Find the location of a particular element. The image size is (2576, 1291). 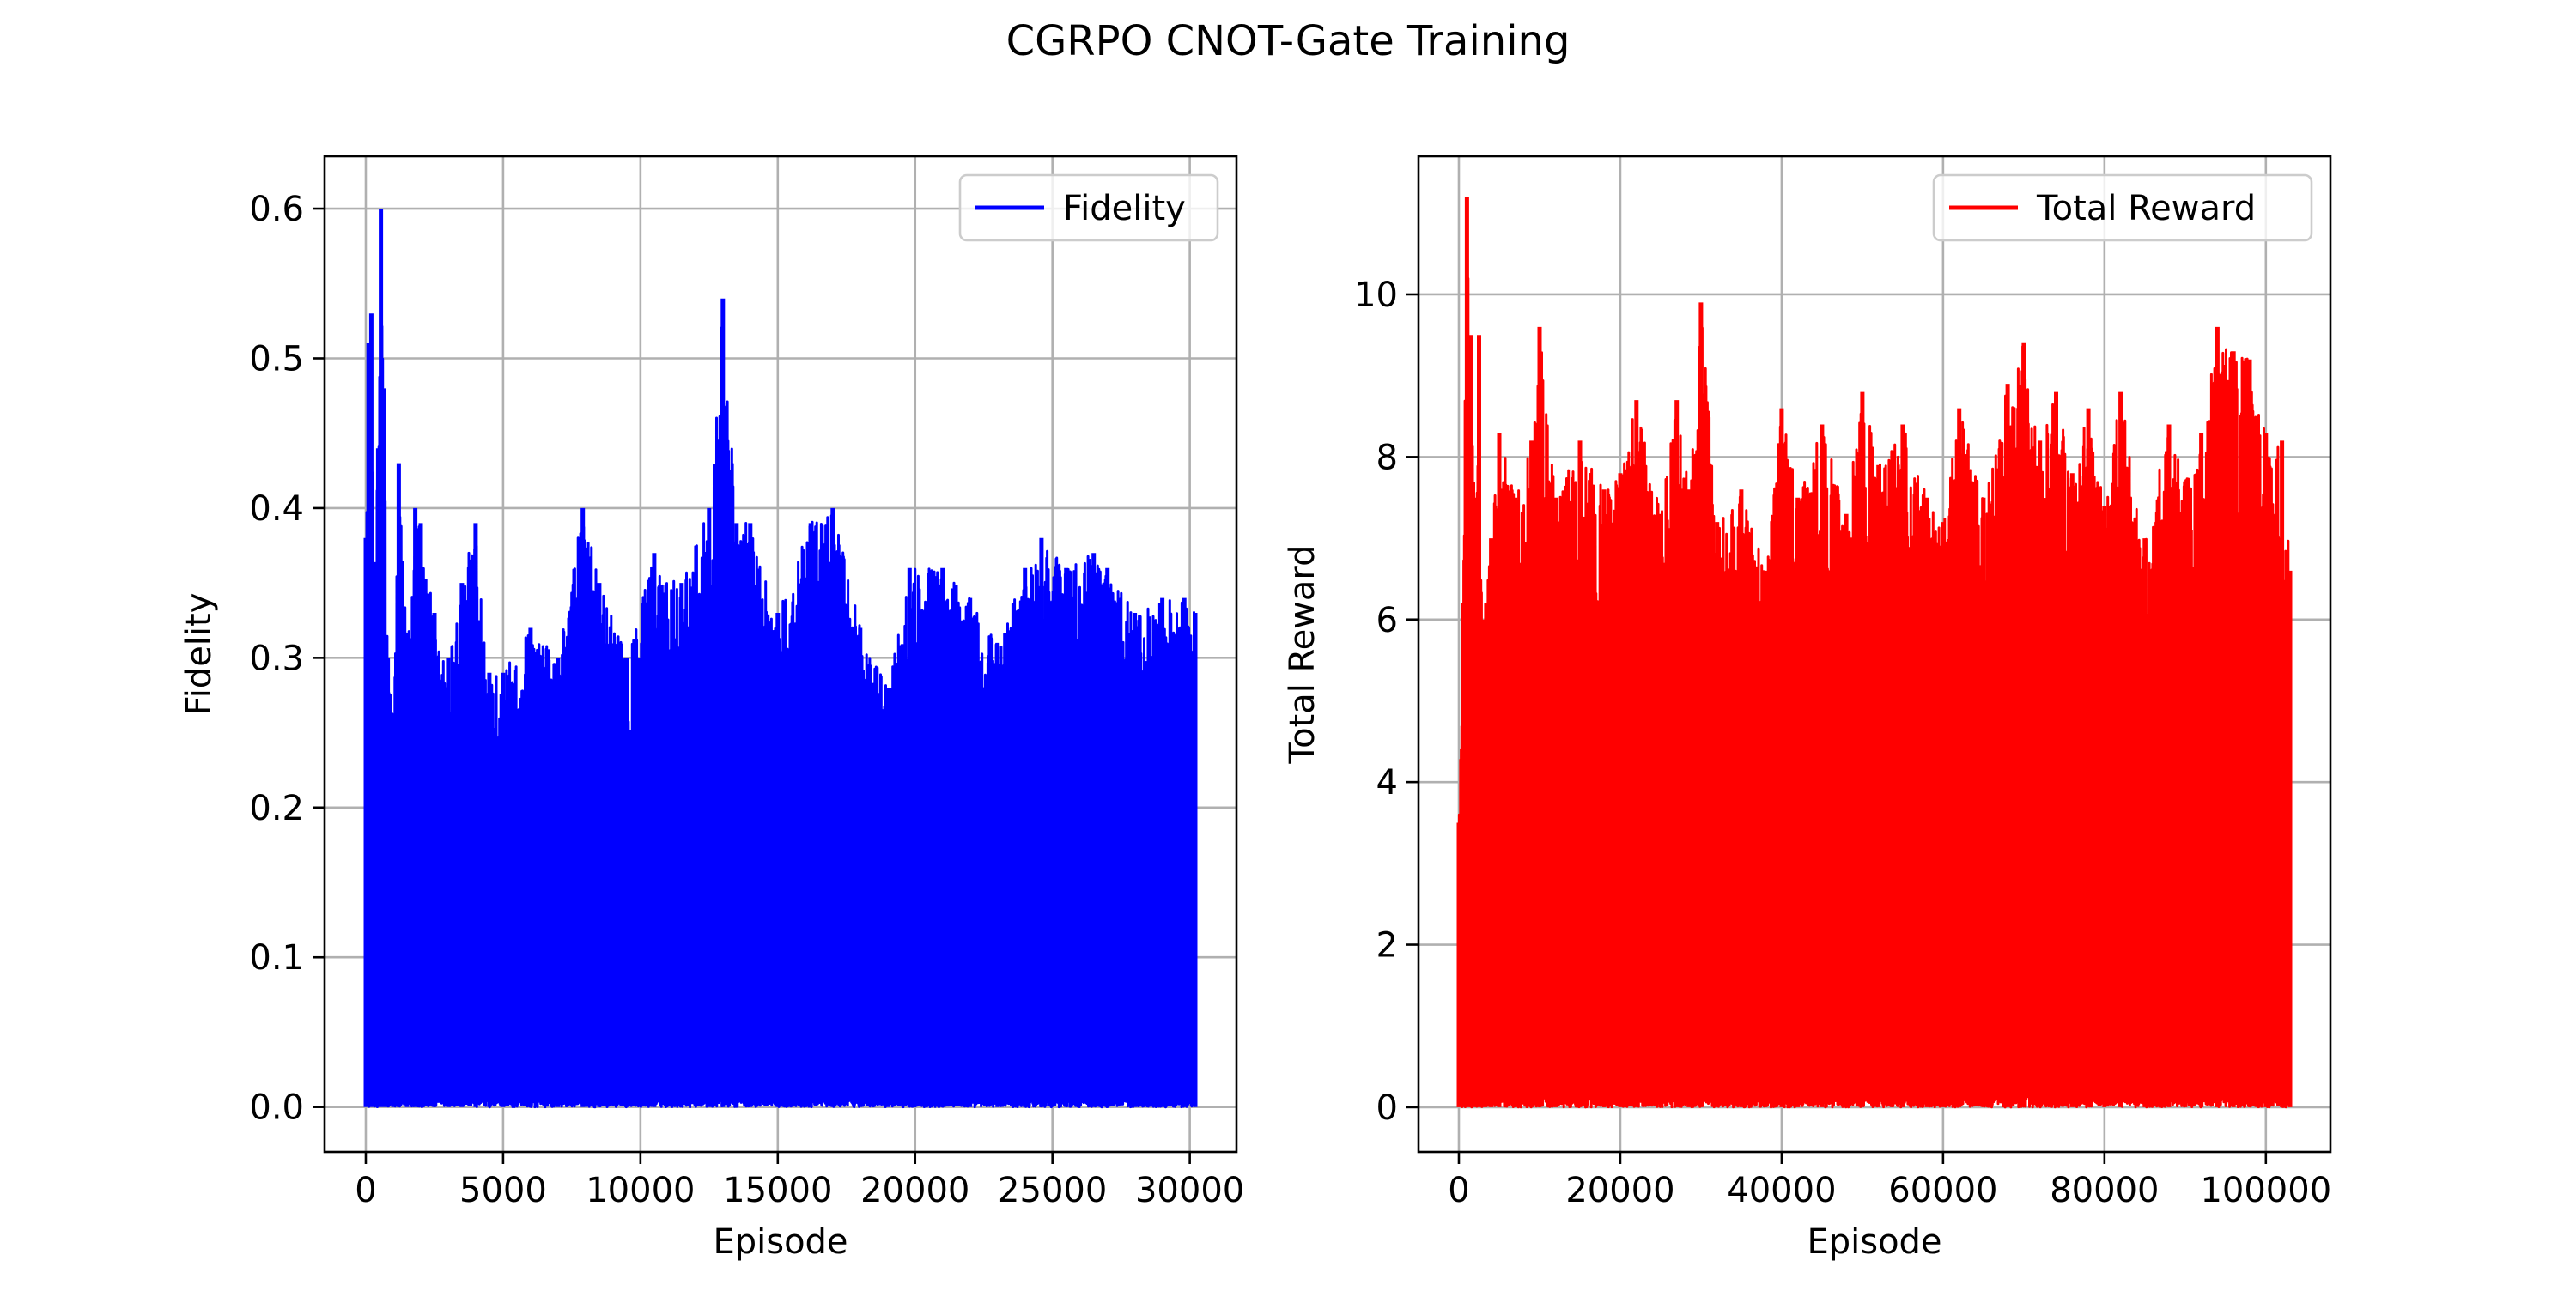

y-tick-label: 4 is located at coordinates (1387, 783).